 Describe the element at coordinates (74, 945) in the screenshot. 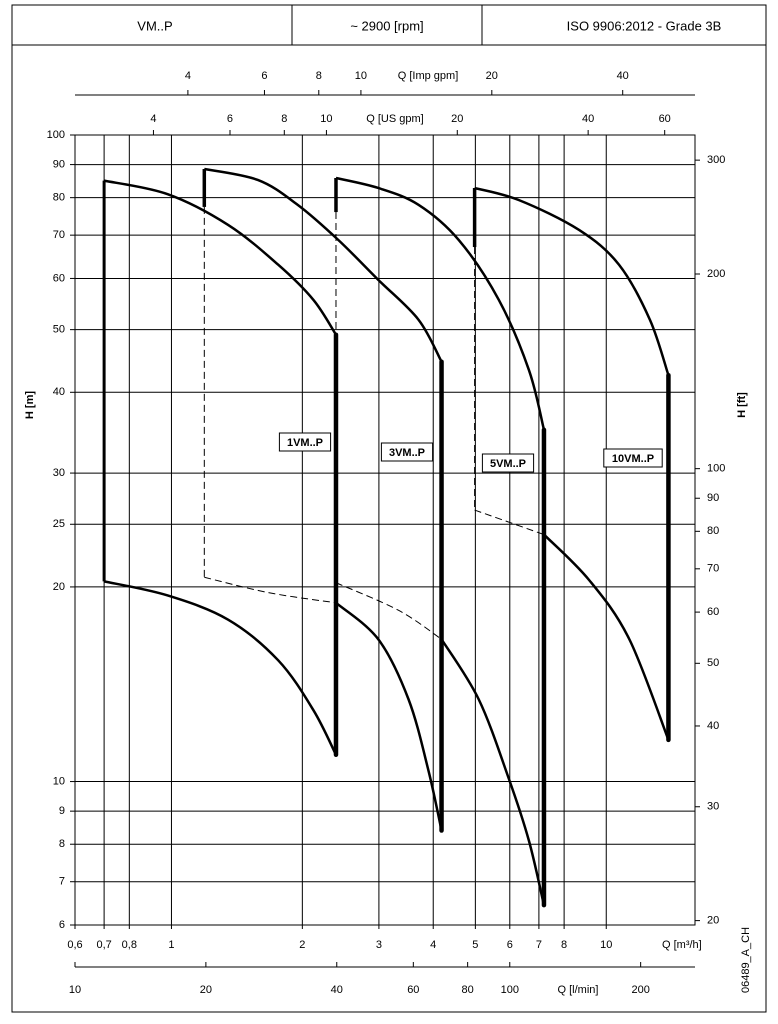

I see `x-tick-label: 0,6` at that location.